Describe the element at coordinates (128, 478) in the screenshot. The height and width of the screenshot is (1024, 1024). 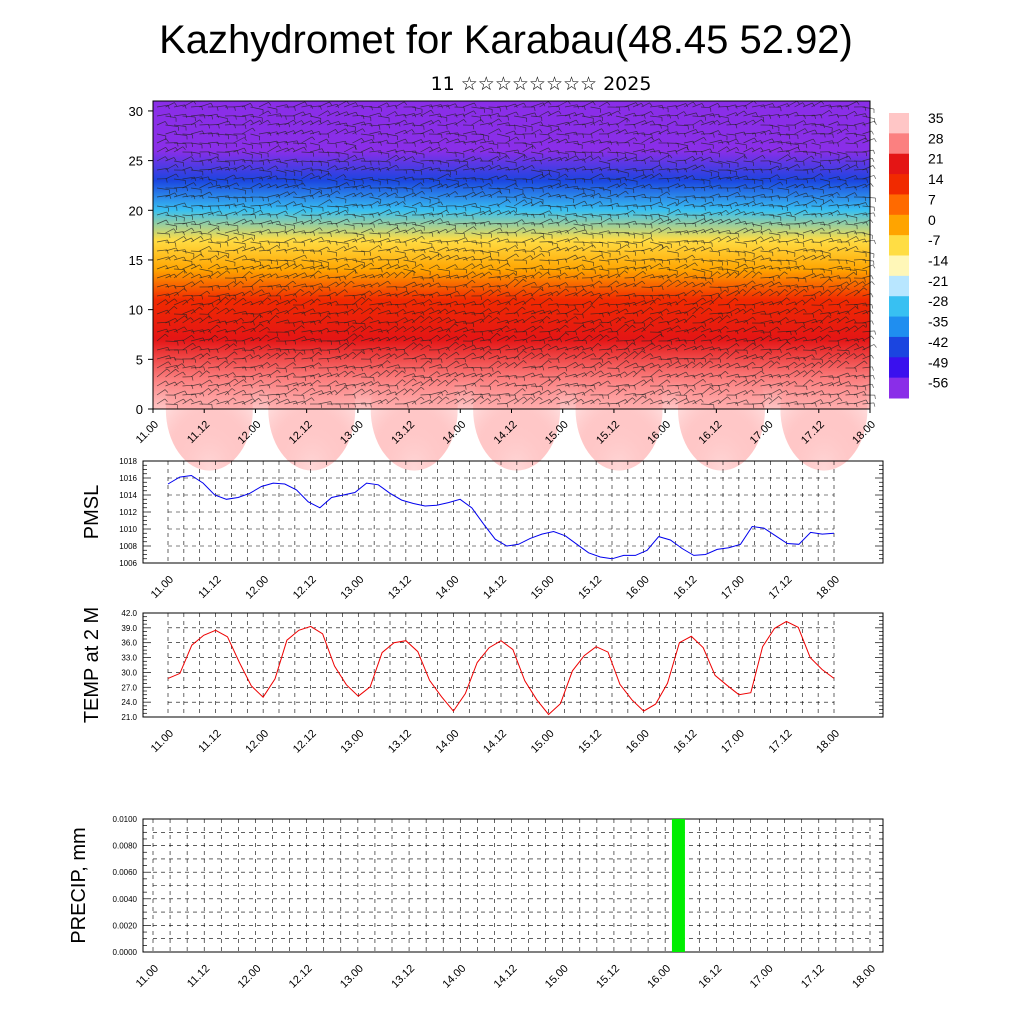
I see `y-tick-label: 1016` at that location.